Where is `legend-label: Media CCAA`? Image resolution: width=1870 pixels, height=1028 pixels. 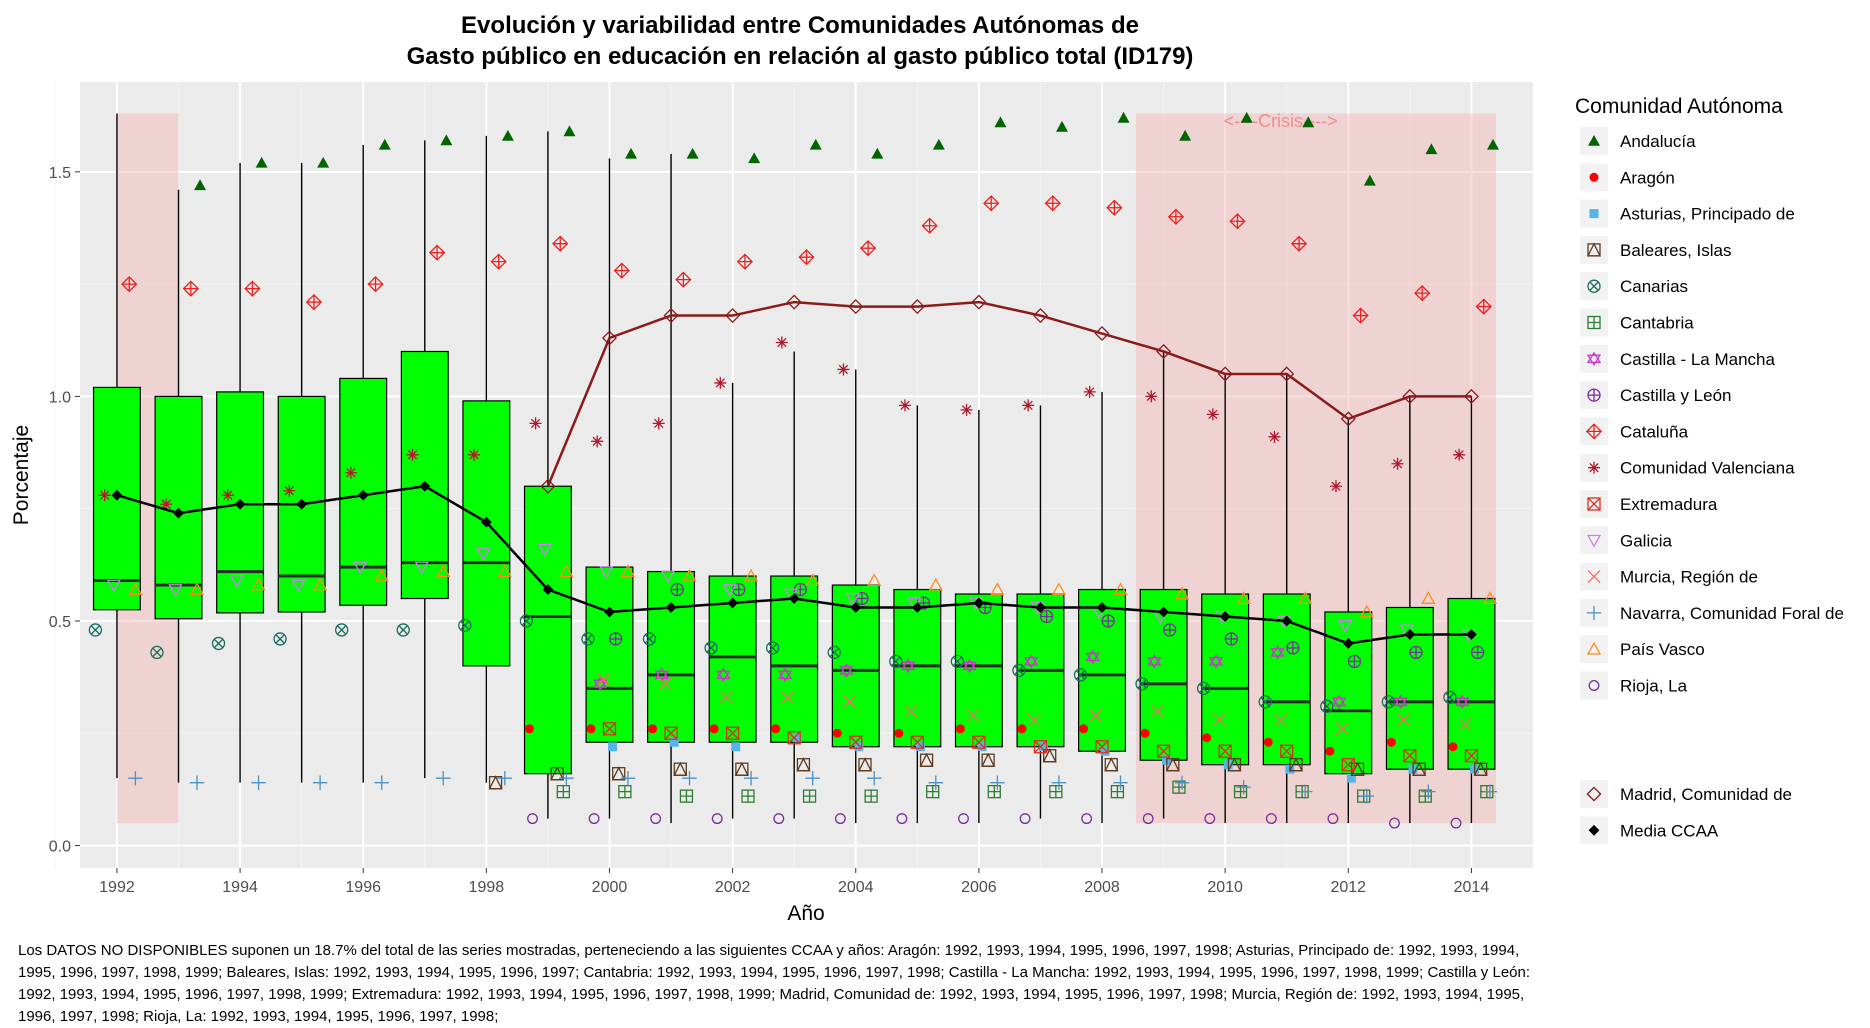 legend-label: Media CCAA is located at coordinates (1669, 830).